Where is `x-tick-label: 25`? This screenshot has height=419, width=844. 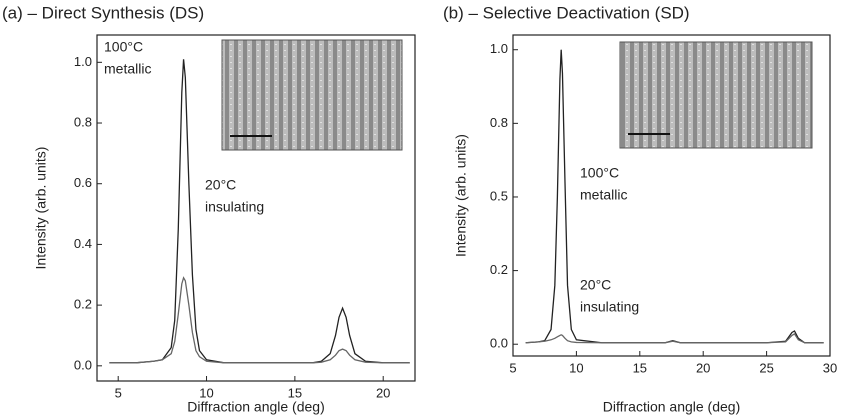 x-tick-label: 25 is located at coordinates (766, 367).